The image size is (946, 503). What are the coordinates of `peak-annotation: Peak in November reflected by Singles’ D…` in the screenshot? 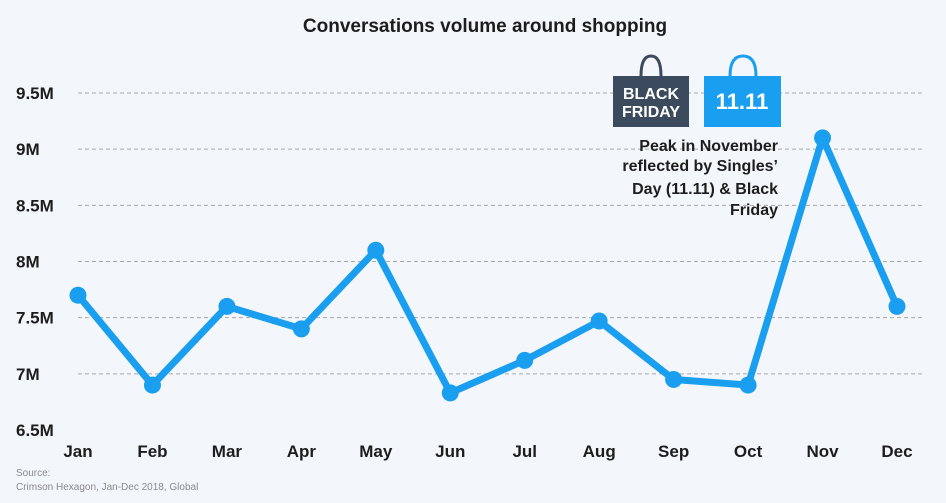 It's located at (700, 178).